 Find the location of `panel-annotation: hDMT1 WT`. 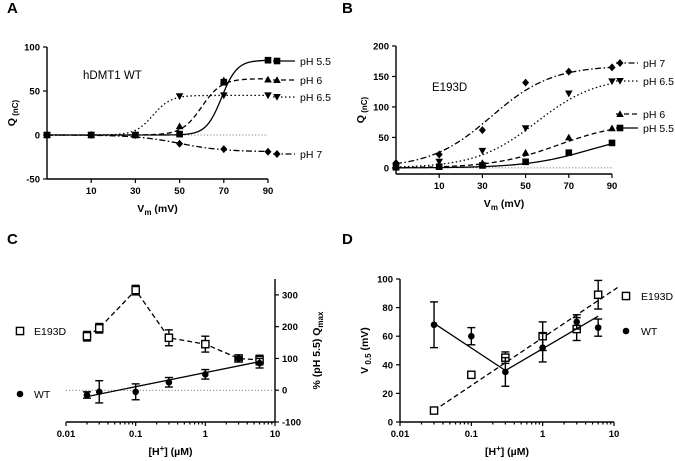

panel-annotation: hDMT1 WT is located at coordinates (112, 76).